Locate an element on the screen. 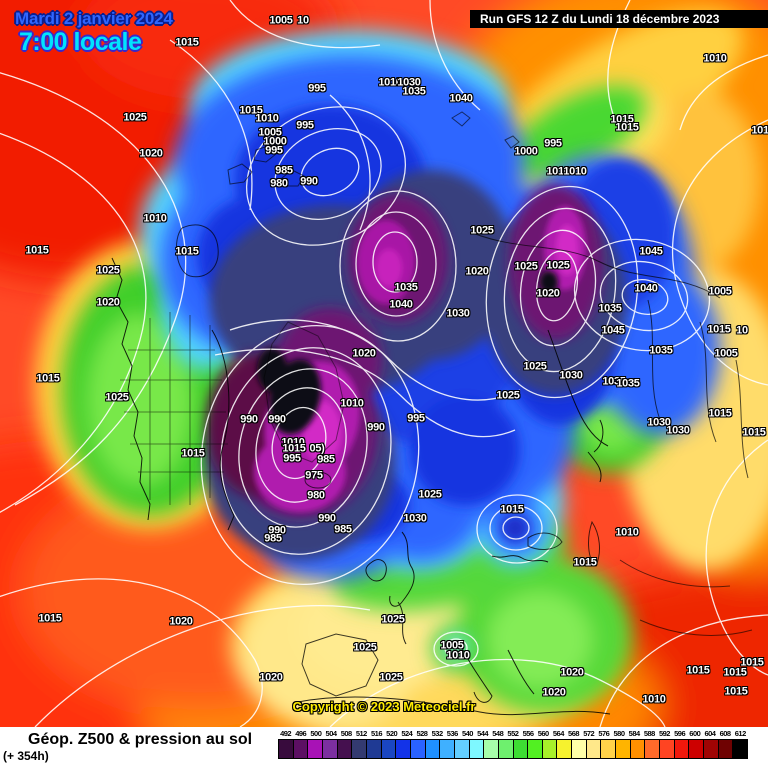  colorbar-tick: 568 is located at coordinates (574, 733).